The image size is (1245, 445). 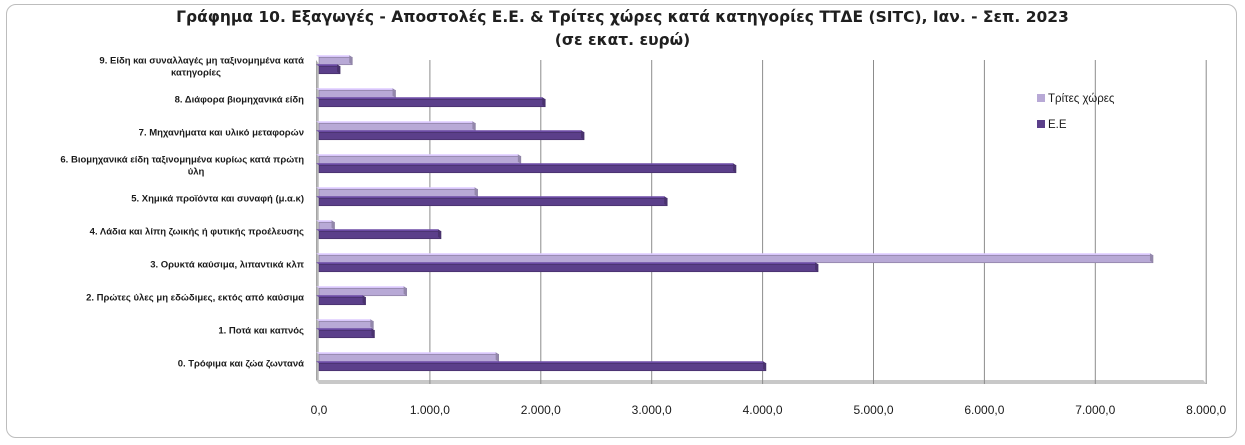 What do you see at coordinates (984, 410) in the screenshot?
I see `x-tick-label: 6.000,0` at bounding box center [984, 410].